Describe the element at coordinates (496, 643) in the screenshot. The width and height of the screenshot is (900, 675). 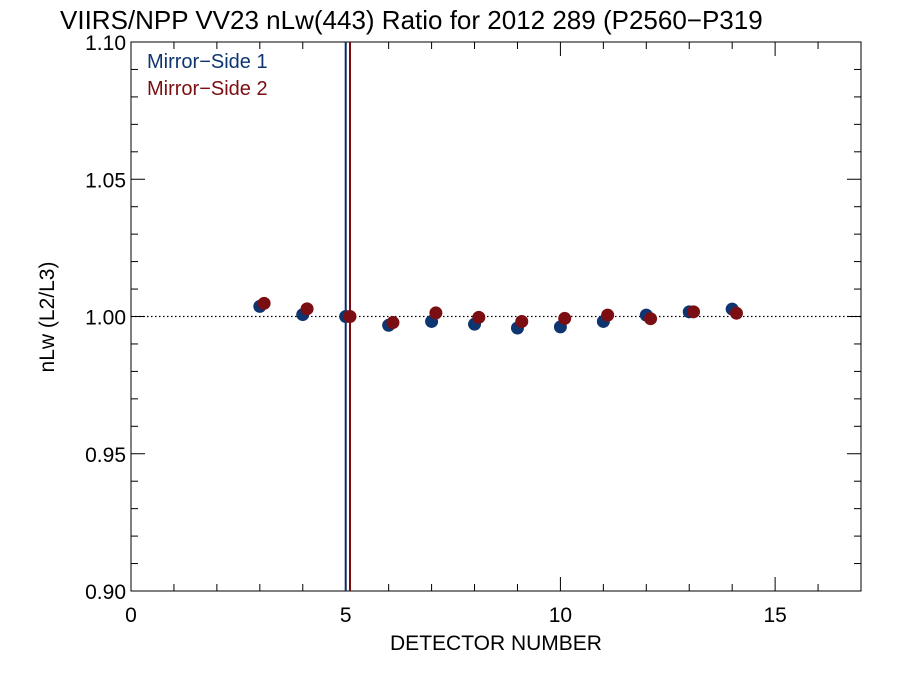
I see `x-axis-label: DETECTOR NUMBER` at that location.